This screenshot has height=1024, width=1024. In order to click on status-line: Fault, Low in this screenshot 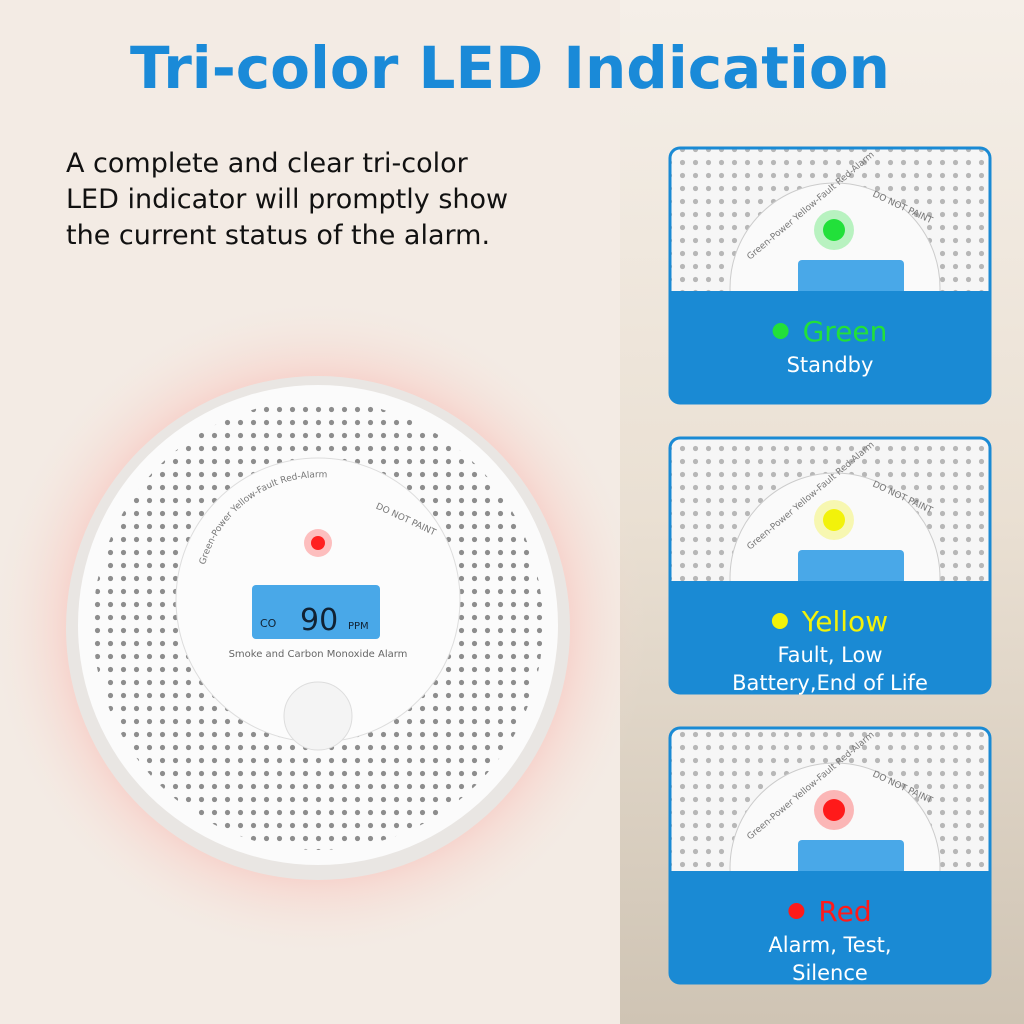, I will do `click(829, 655)`.